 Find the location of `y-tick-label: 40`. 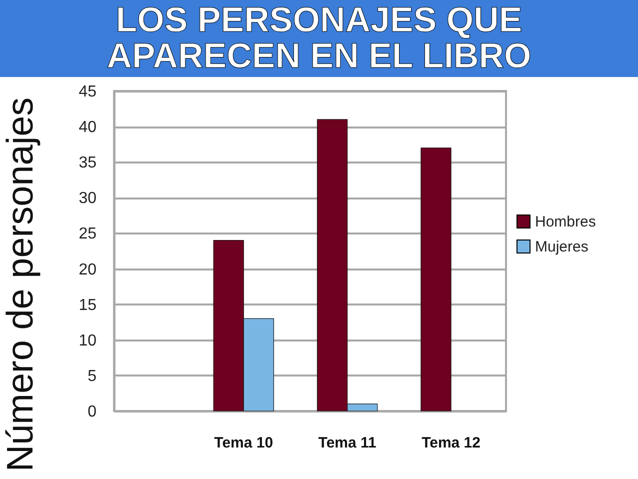

y-tick-label: 40 is located at coordinates (87, 127).